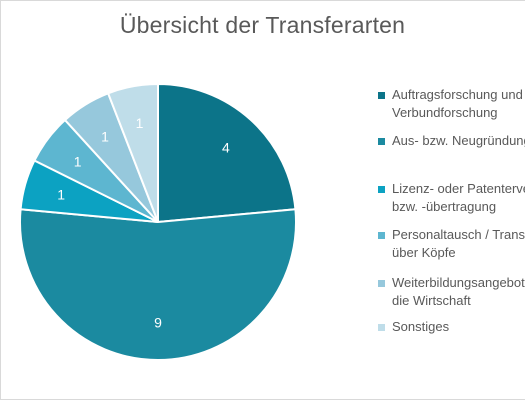 Image resolution: width=525 pixels, height=400 pixels. I want to click on legend-item-1: Aus- bzw. Neugründungen, so click(451, 141).